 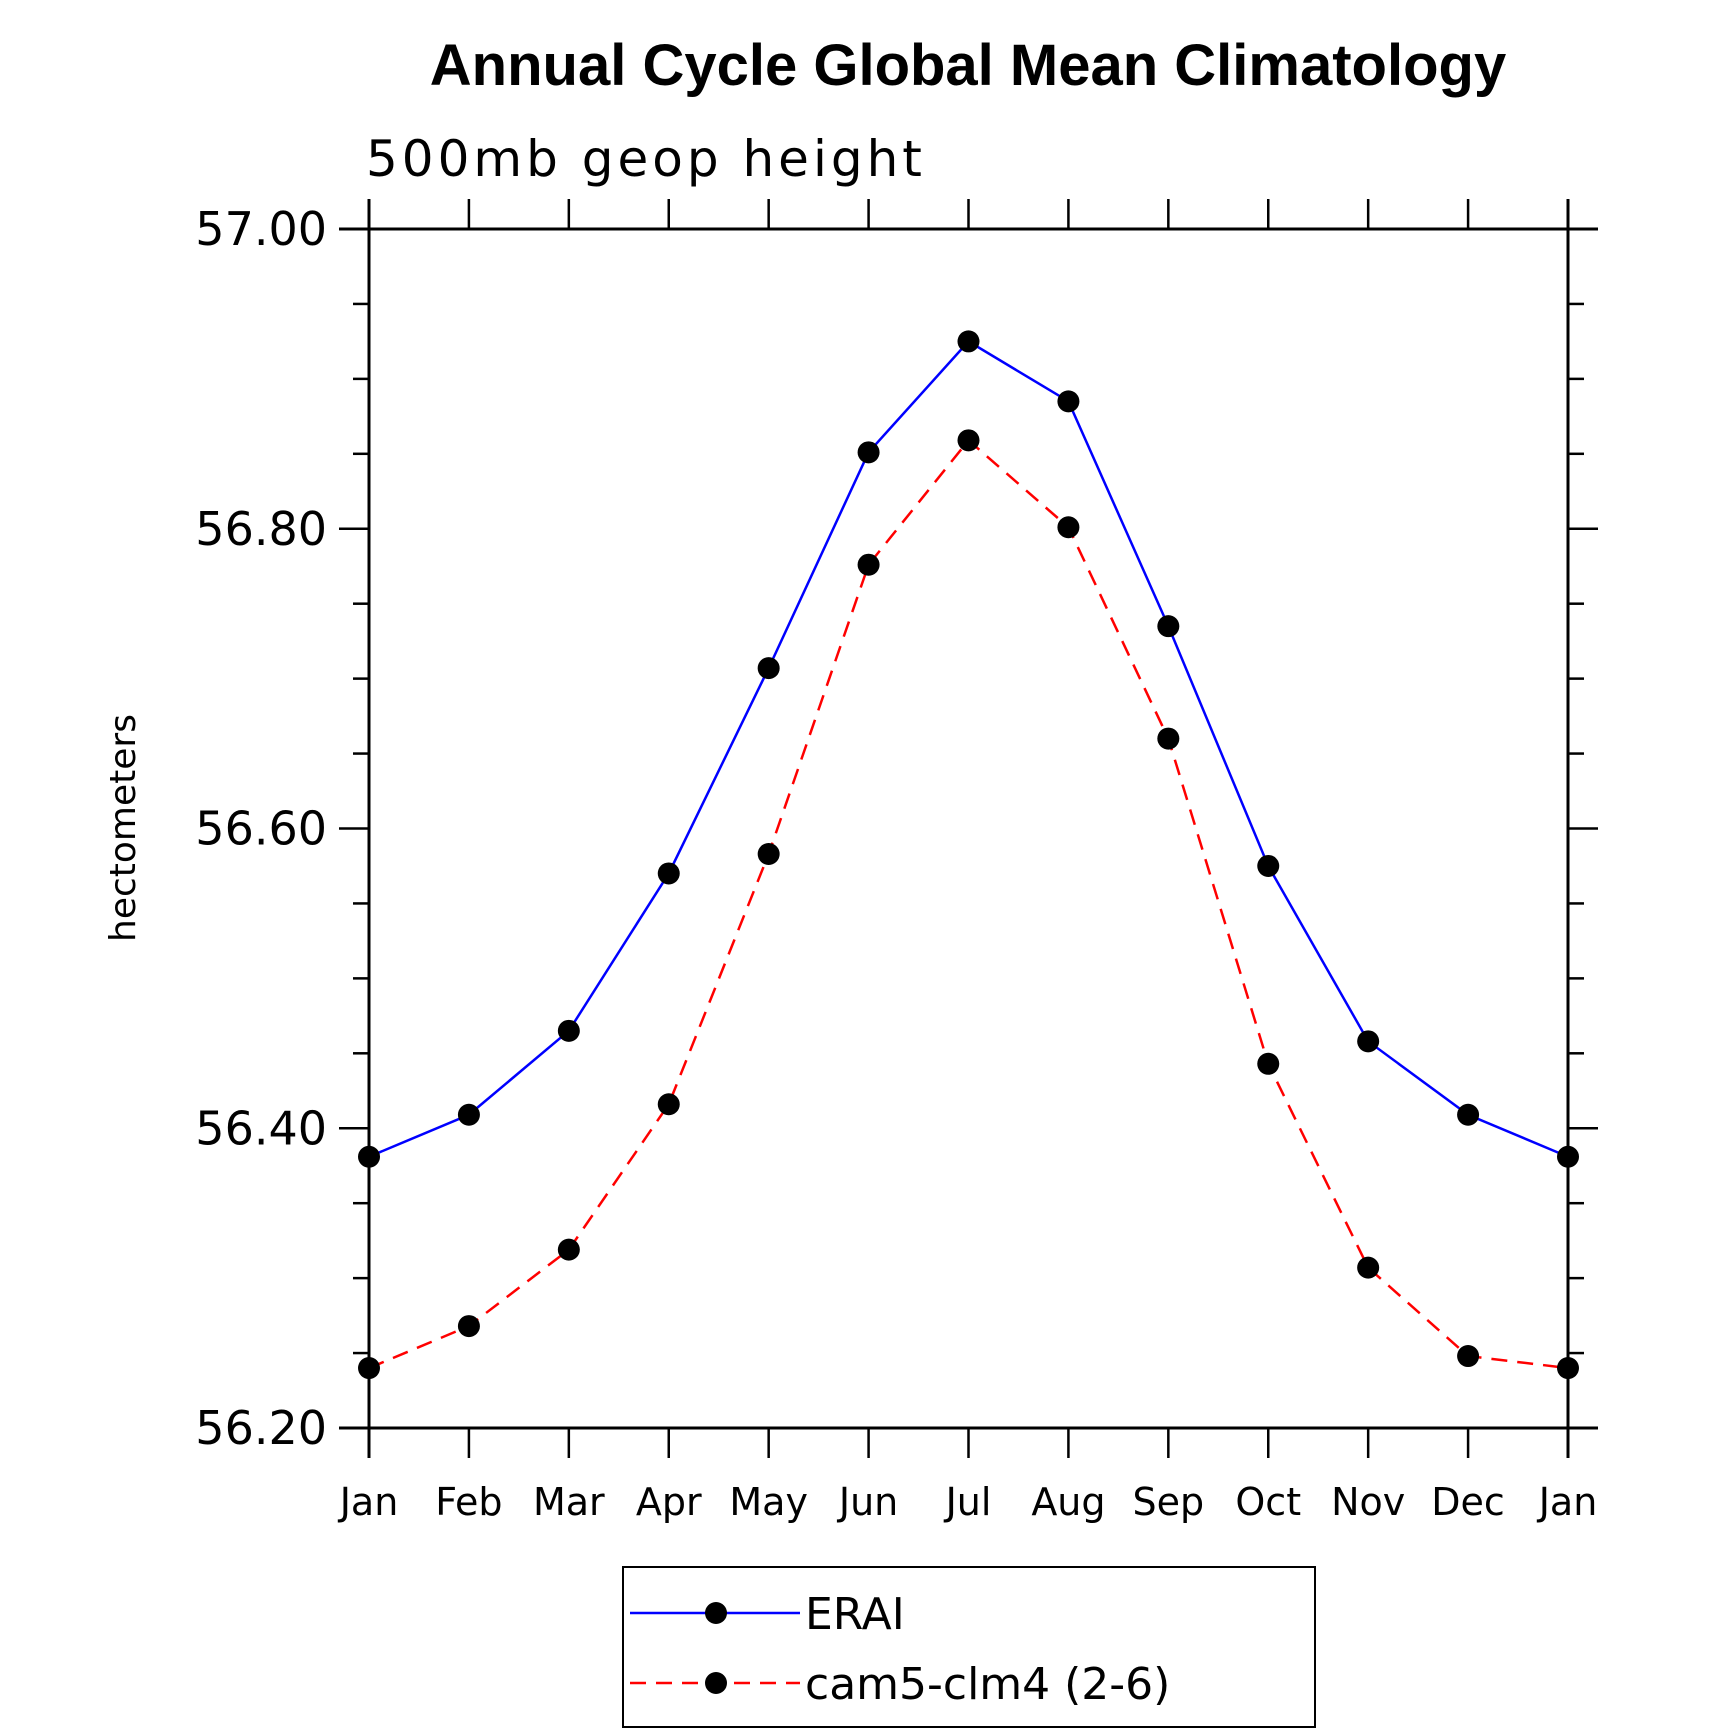 I want to click on legend-box, so click(x=969, y=1647).